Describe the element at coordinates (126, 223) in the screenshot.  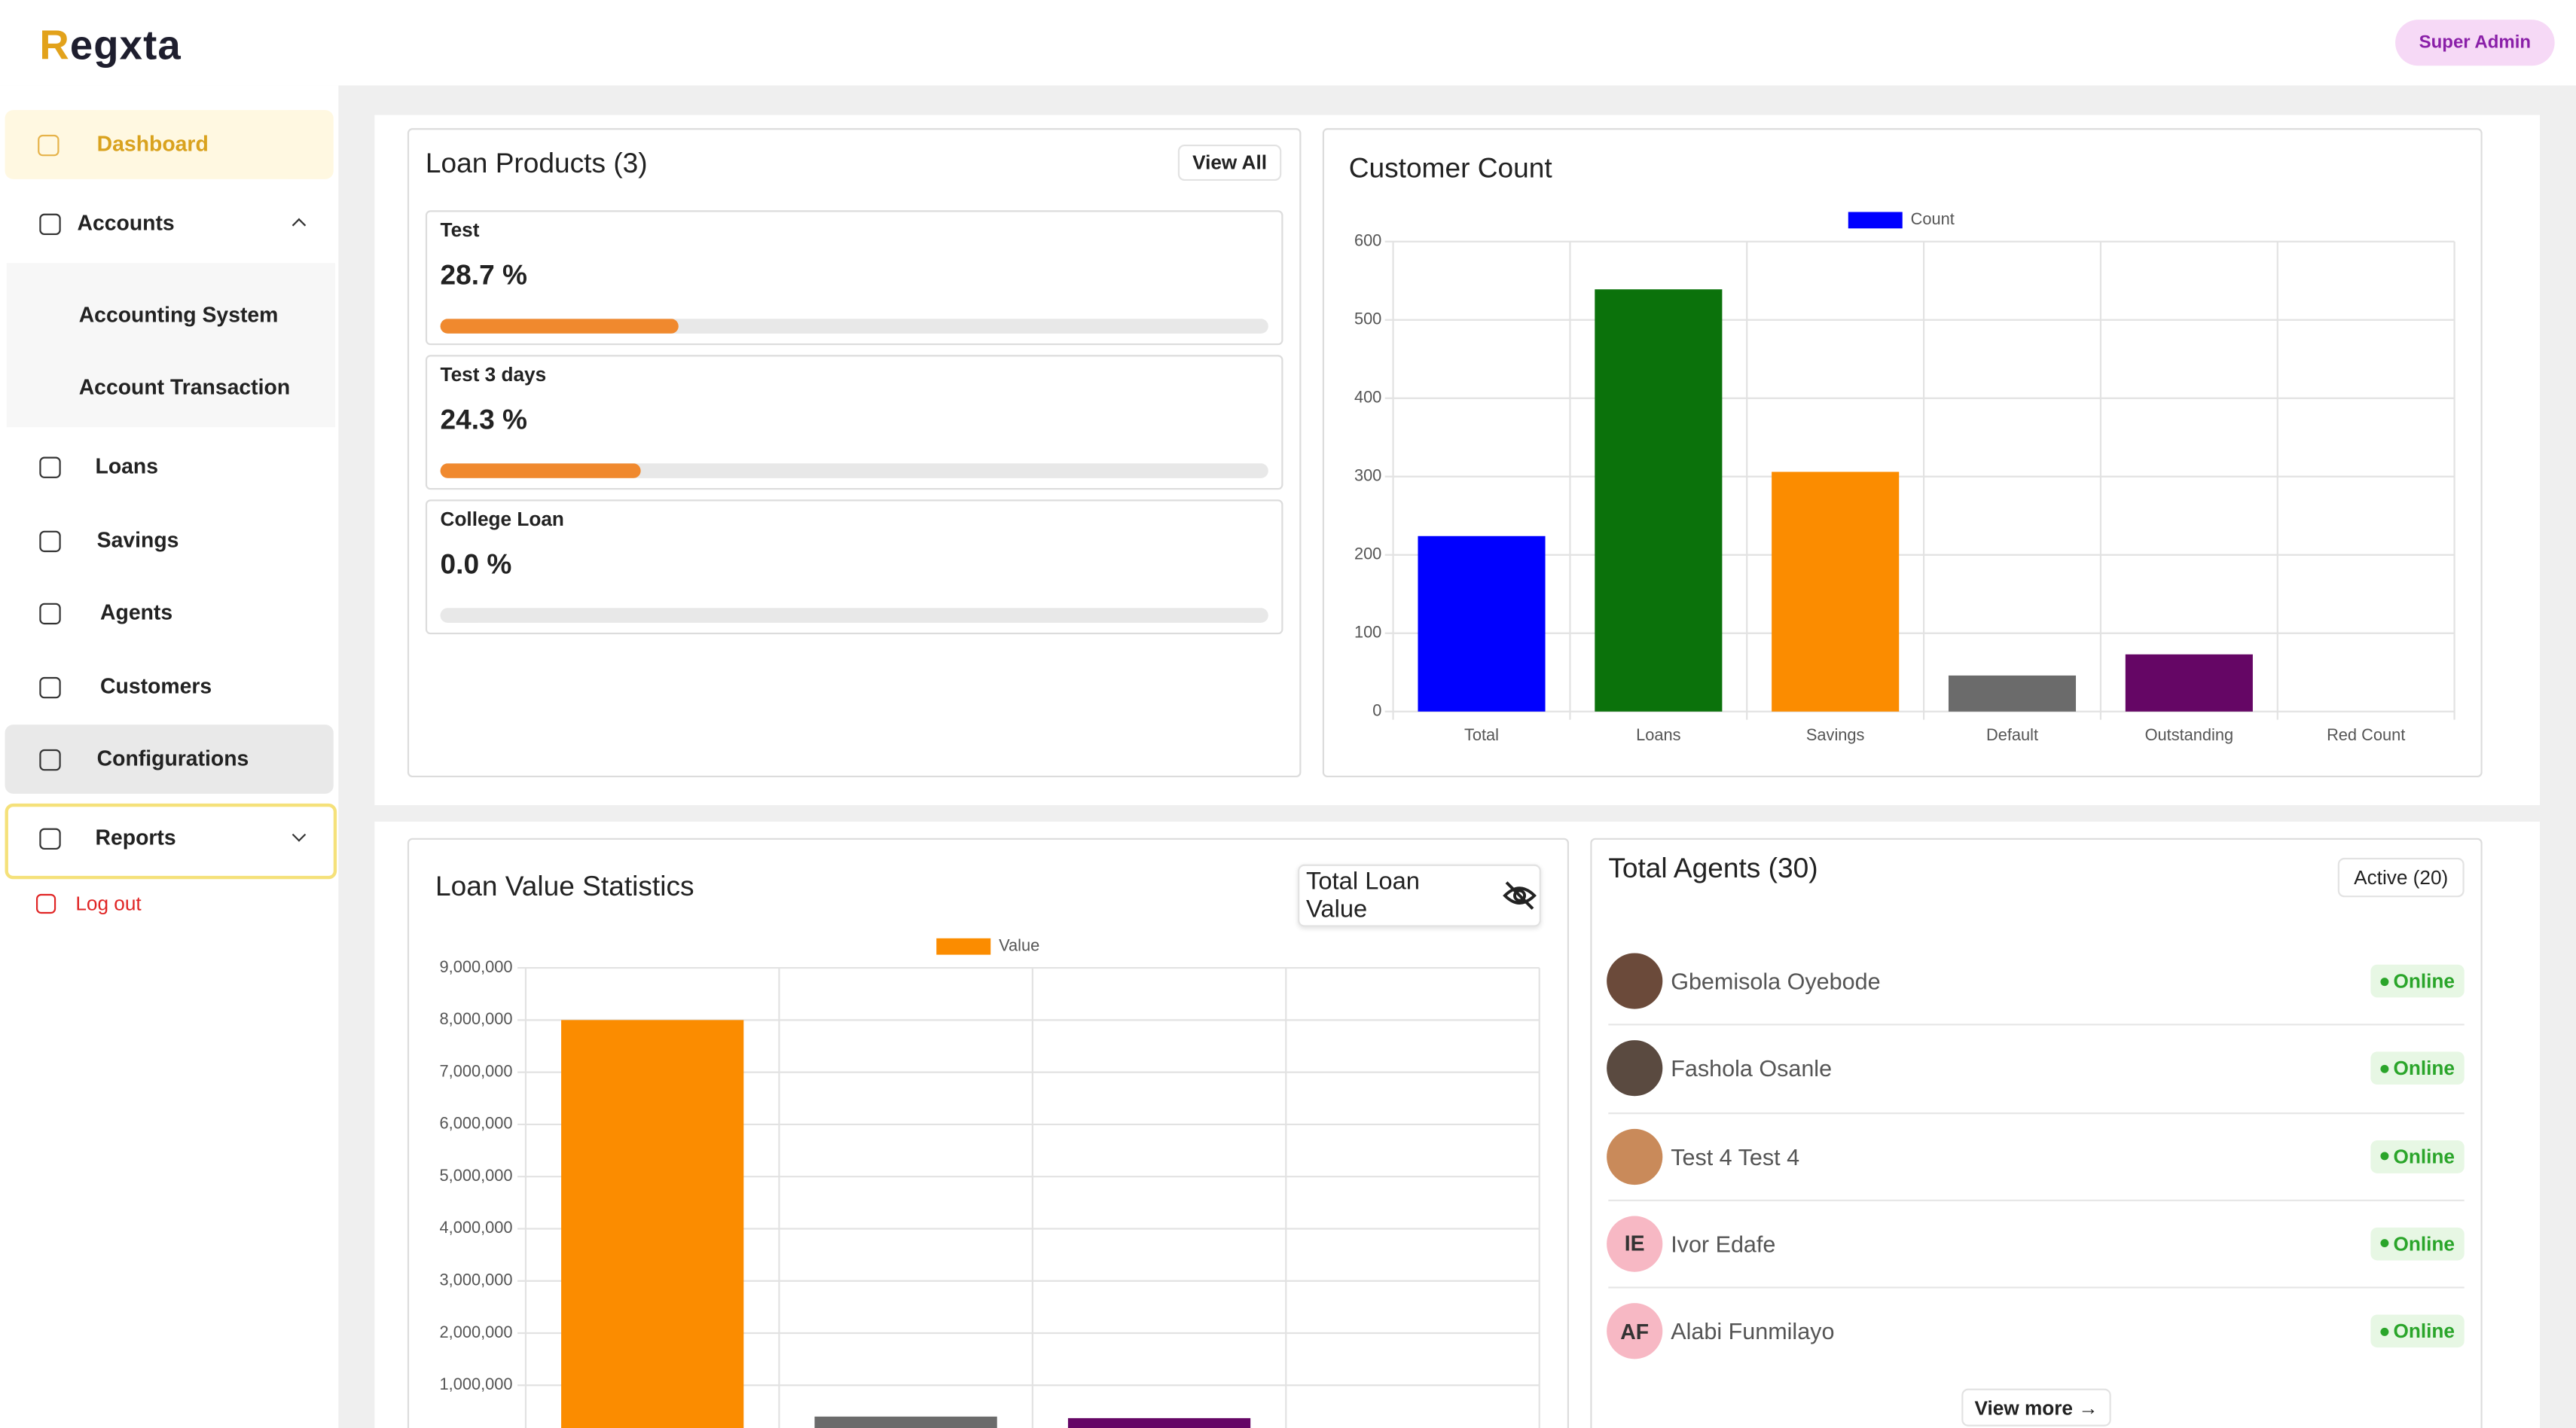
I see `nav-item: Accounts` at that location.